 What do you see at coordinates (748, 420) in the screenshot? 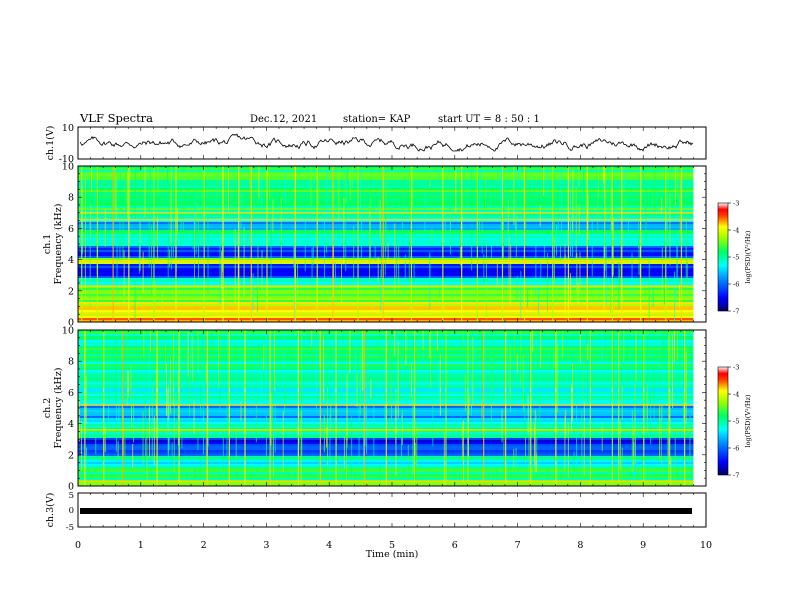
I see `ch2-colorbar-label: log(PSD)(V²/Hz)` at bounding box center [748, 420].